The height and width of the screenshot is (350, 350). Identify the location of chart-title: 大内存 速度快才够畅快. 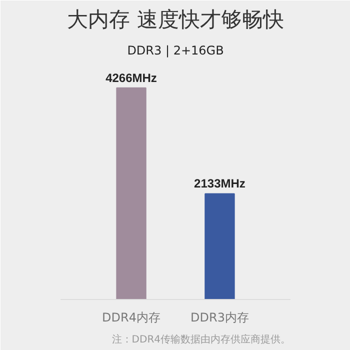
(175, 20).